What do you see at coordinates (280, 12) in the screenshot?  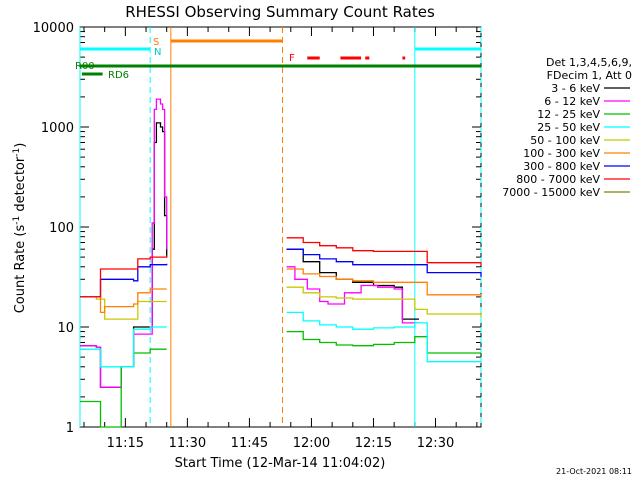 I see `chart-title: RHESSI Observing Summary Count Rates` at bounding box center [280, 12].